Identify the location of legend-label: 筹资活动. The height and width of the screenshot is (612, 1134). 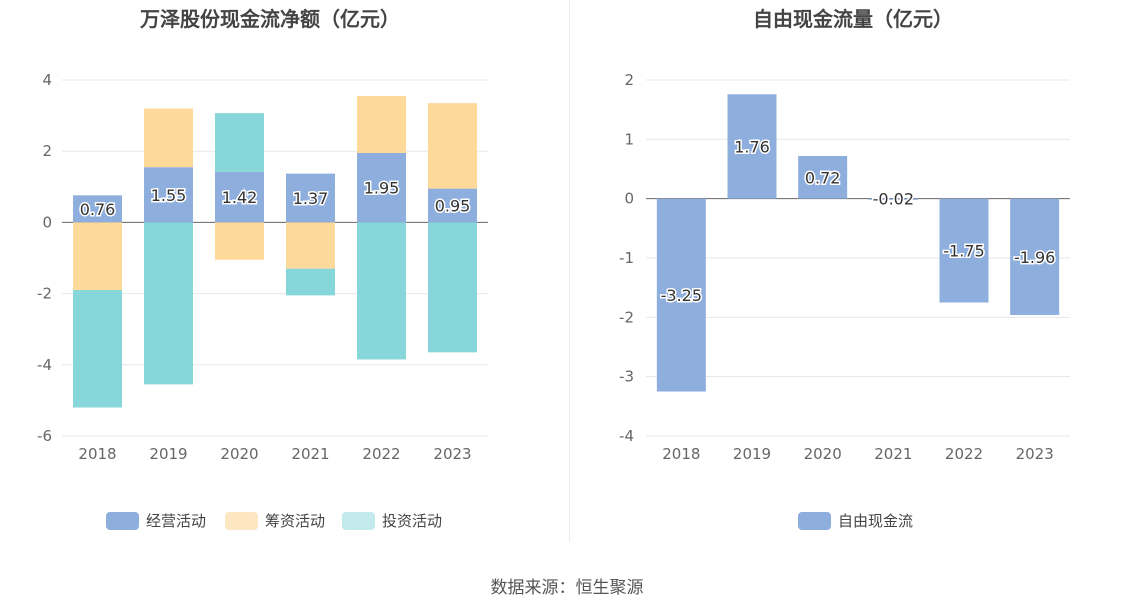
(295, 521).